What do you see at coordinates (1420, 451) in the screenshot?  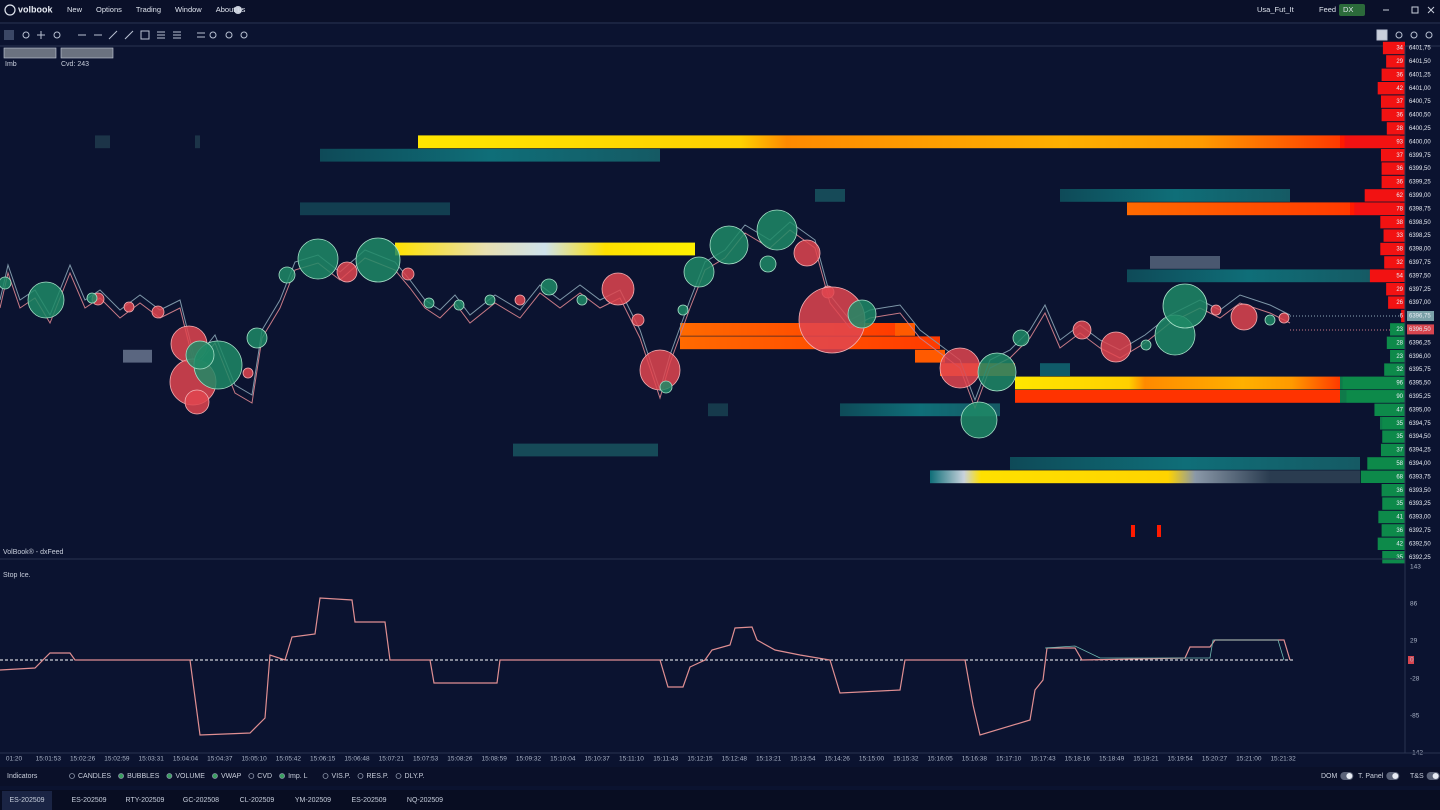 I see `ladder-price: 6394,25` at bounding box center [1420, 451].